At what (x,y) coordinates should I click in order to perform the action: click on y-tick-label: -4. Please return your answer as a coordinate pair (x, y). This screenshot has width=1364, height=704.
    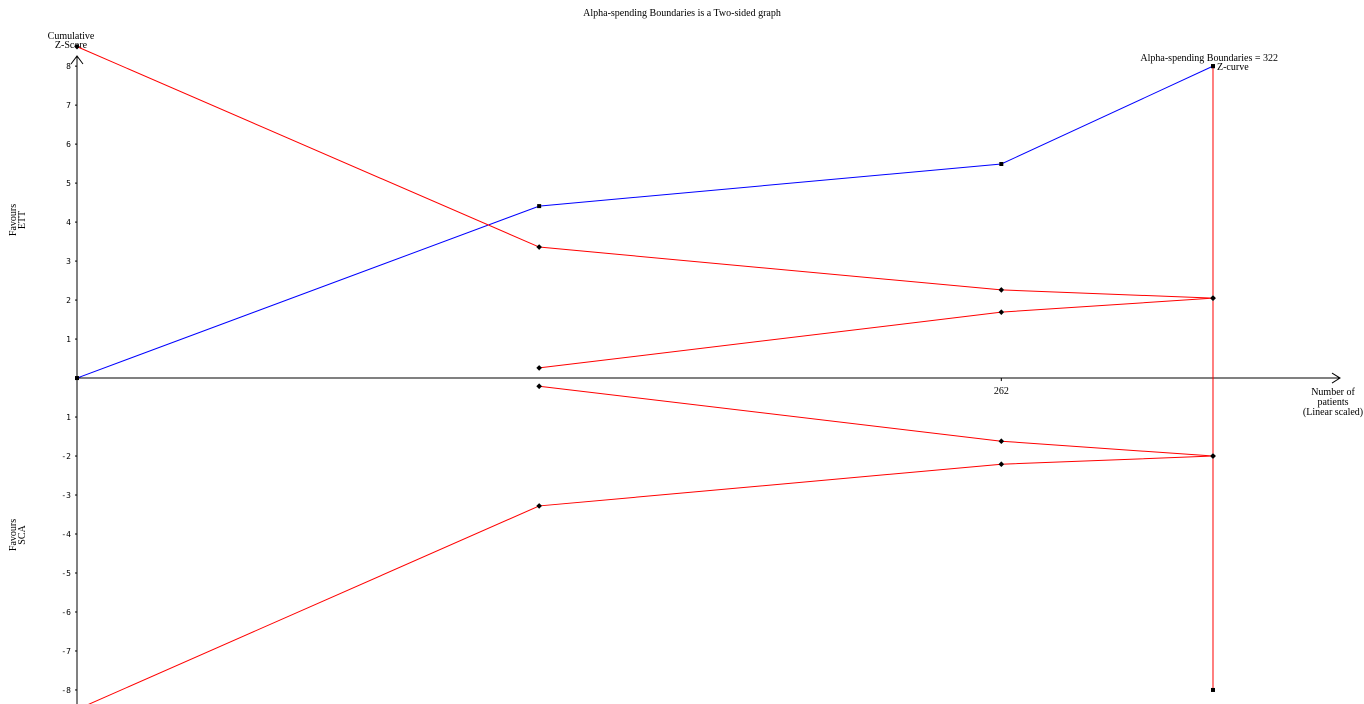
    Looking at the image, I should click on (66, 534).